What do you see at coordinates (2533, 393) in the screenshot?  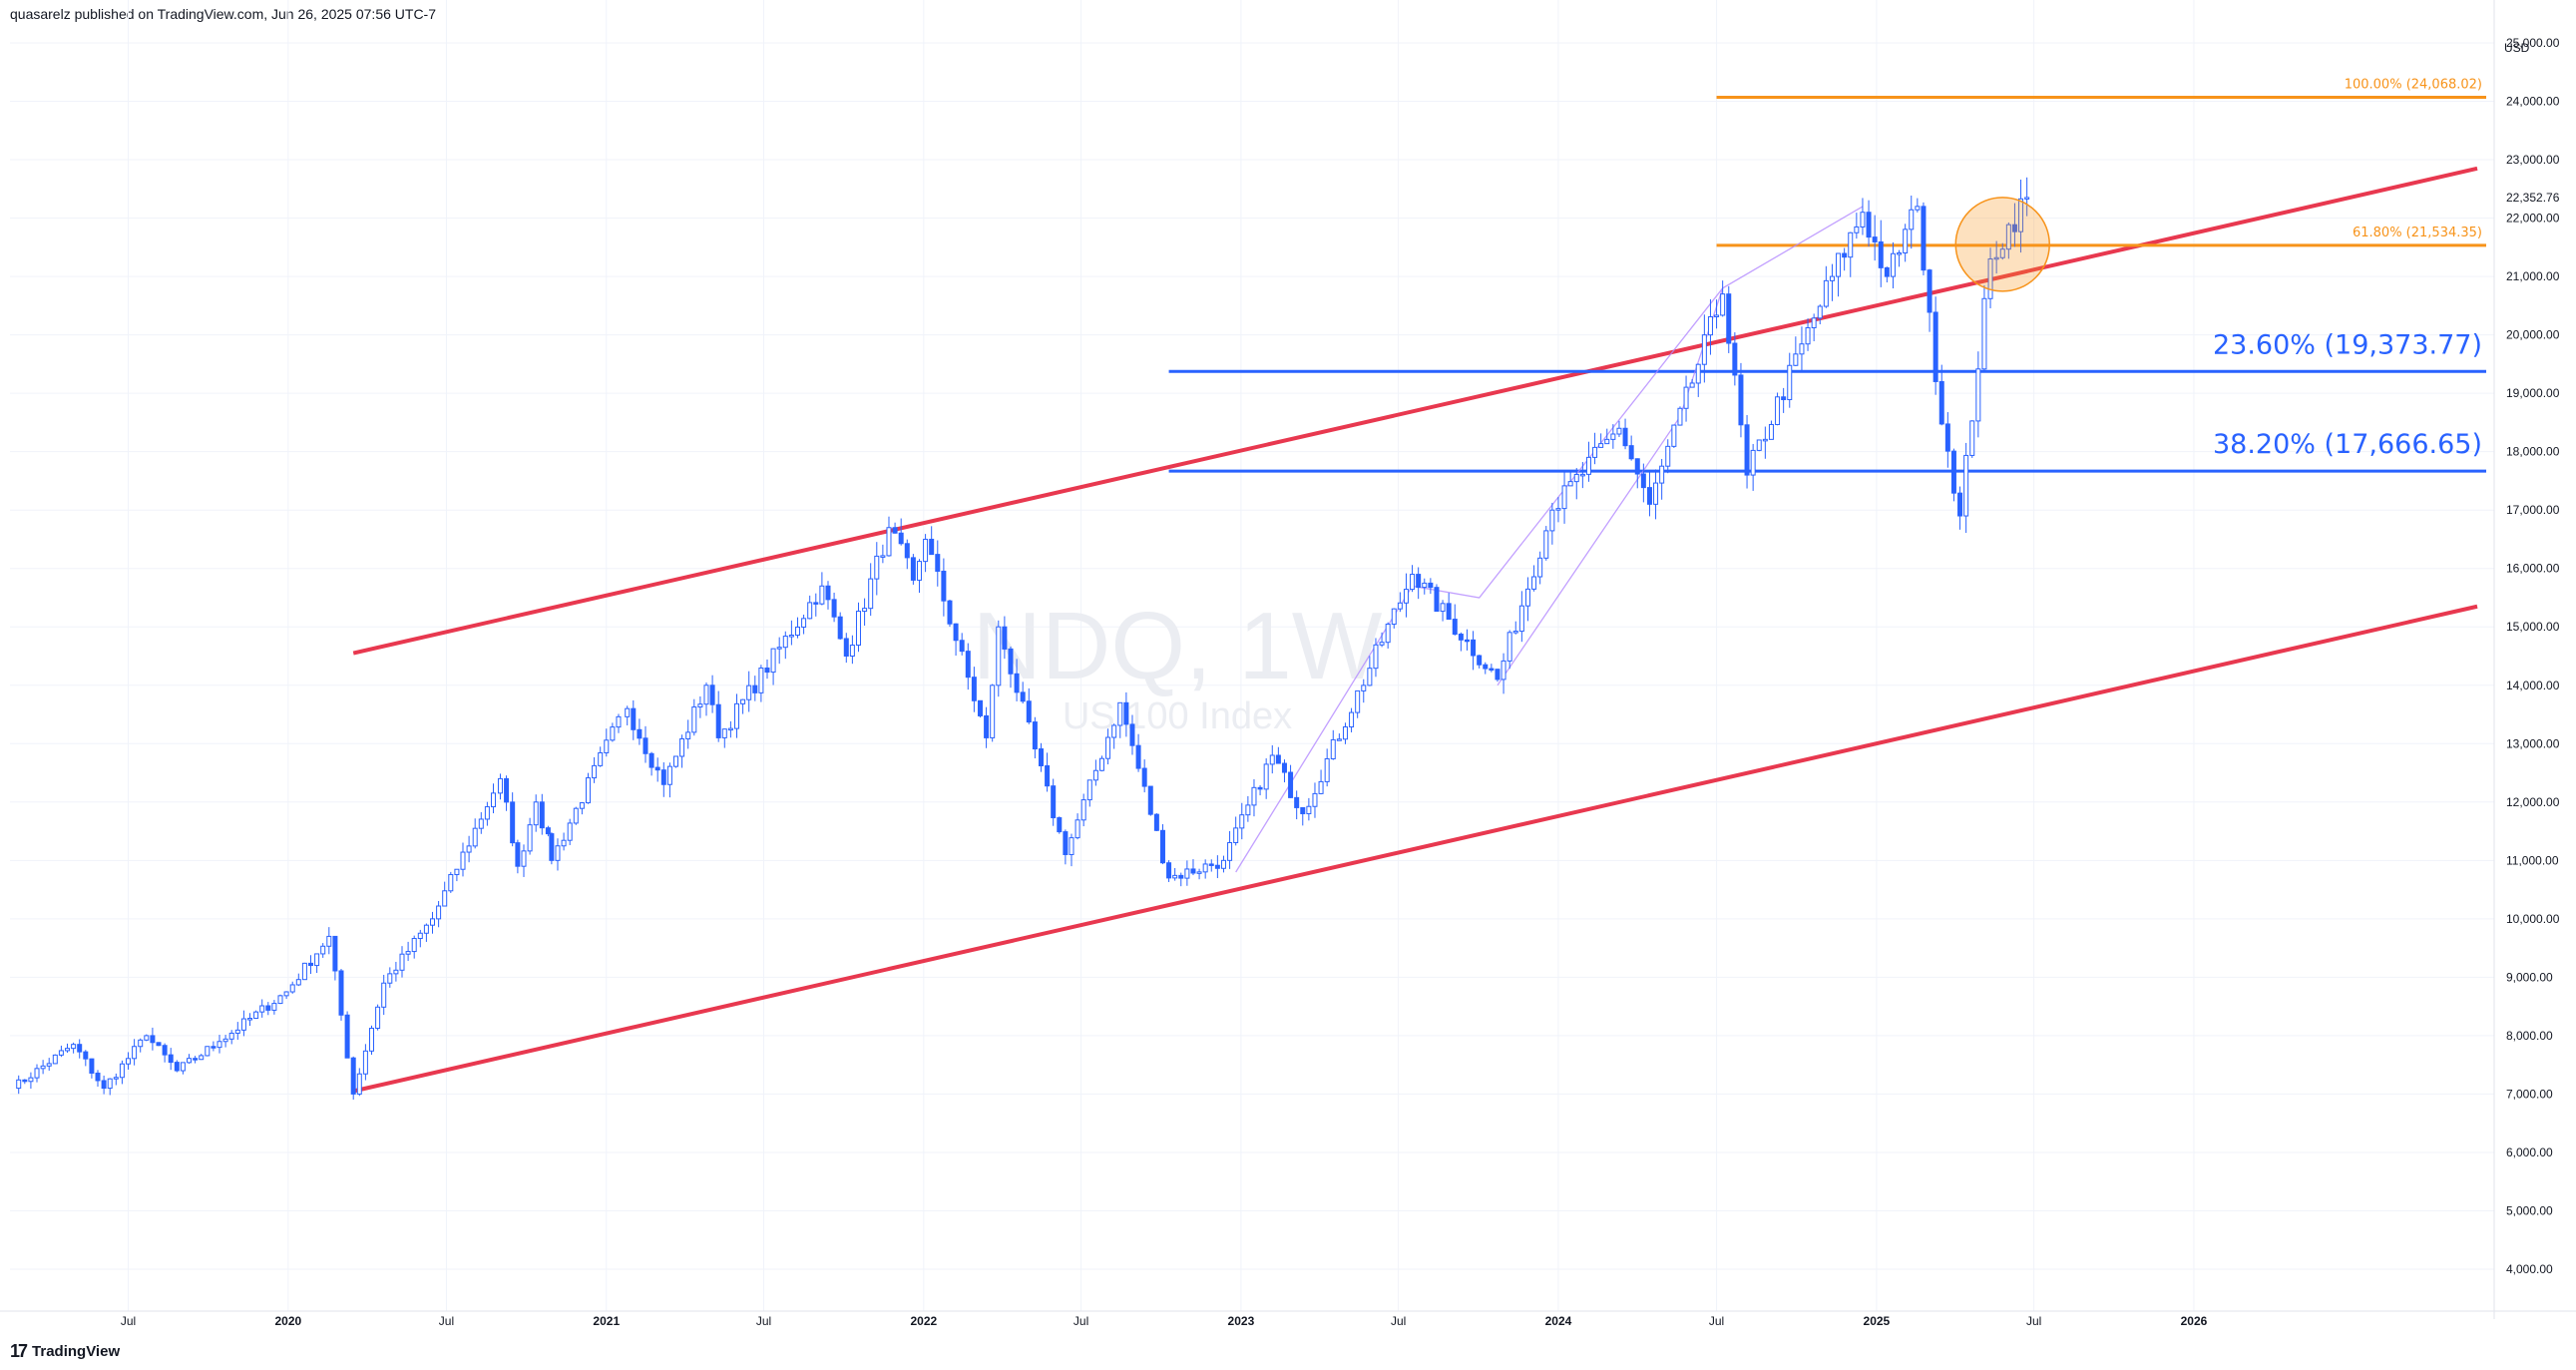 I see `y-tick-label: 19,000.00` at bounding box center [2533, 393].